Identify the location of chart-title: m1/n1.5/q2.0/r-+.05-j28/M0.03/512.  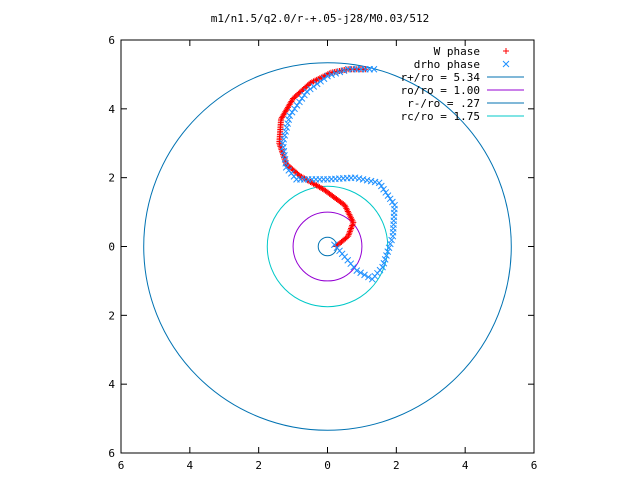
(320, 18).